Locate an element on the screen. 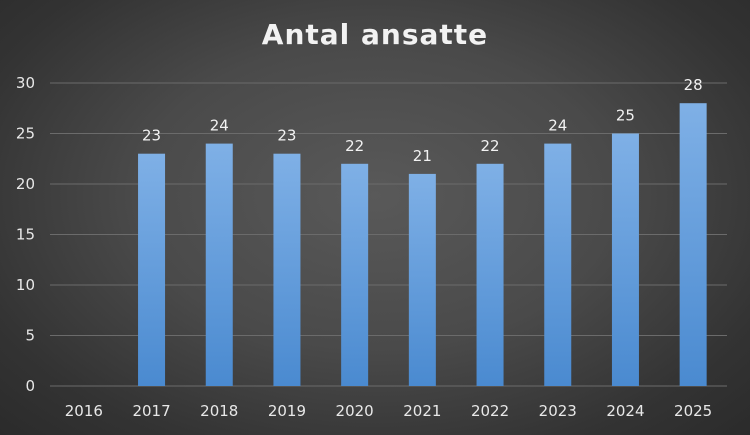 The height and width of the screenshot is (435, 750). y-tick-label: 5 is located at coordinates (30, 336).